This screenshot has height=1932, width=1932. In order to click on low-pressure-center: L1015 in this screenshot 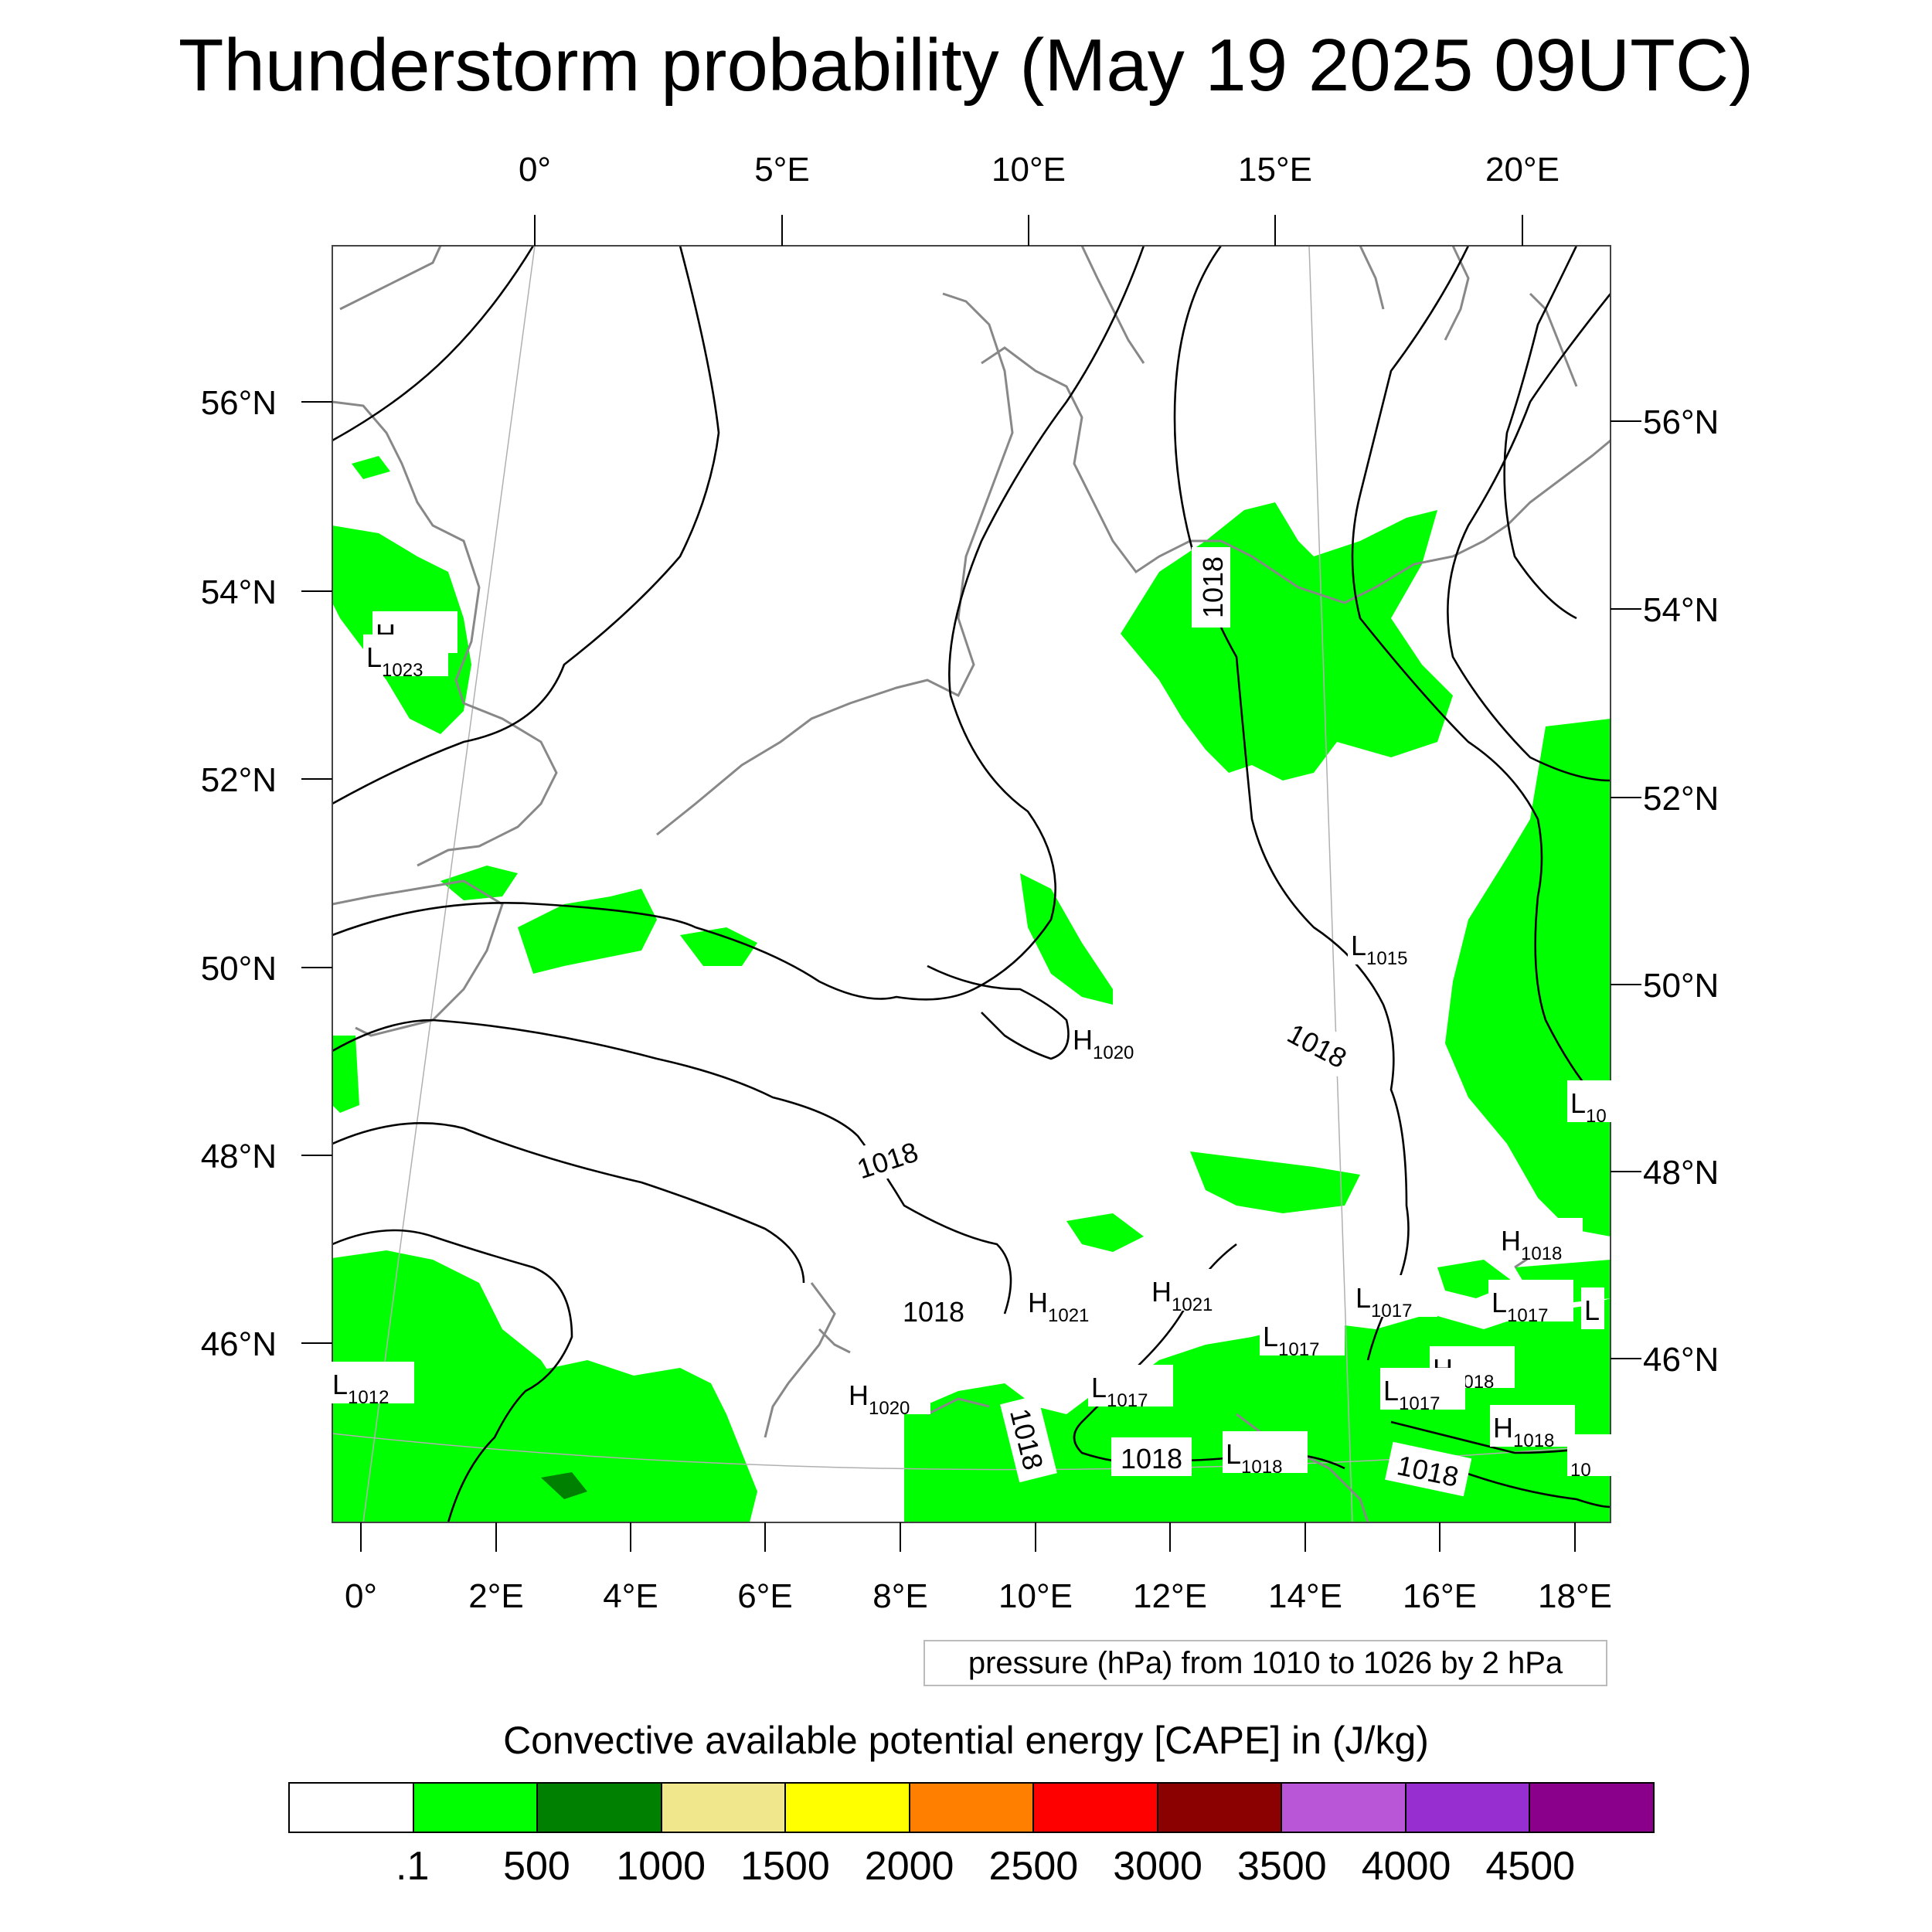, I will do `click(1390, 946)`.